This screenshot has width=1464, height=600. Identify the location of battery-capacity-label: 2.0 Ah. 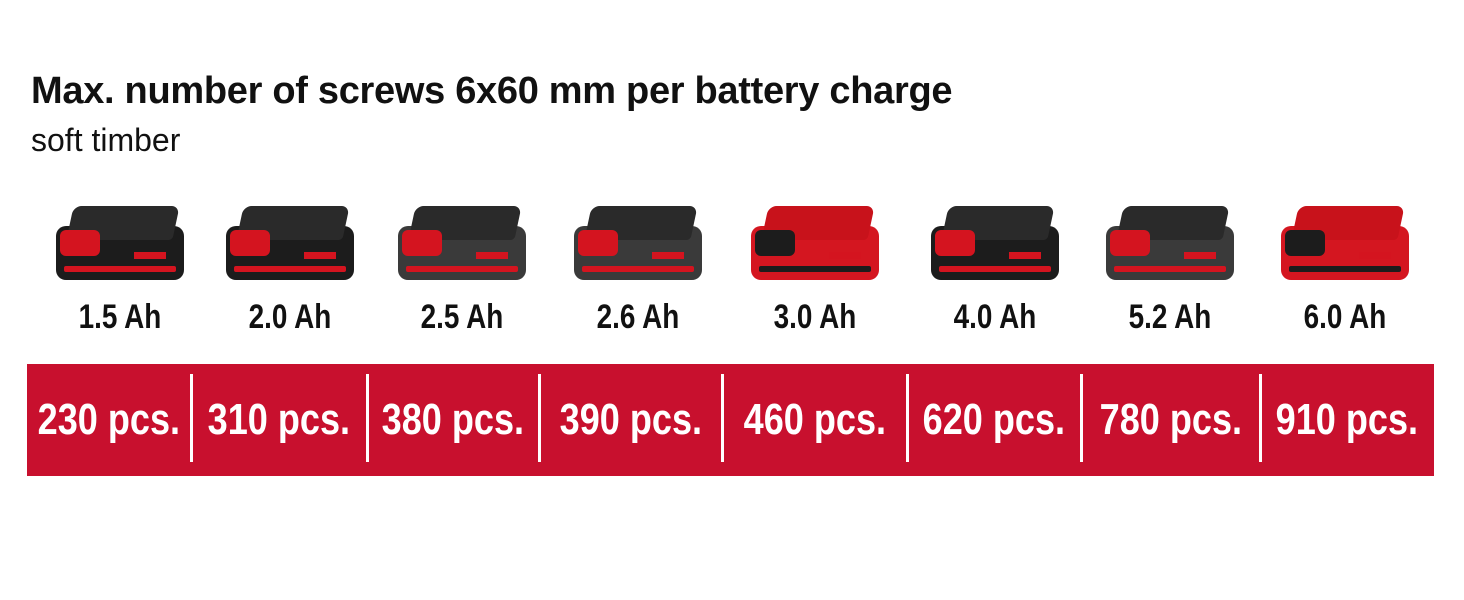
(290, 317).